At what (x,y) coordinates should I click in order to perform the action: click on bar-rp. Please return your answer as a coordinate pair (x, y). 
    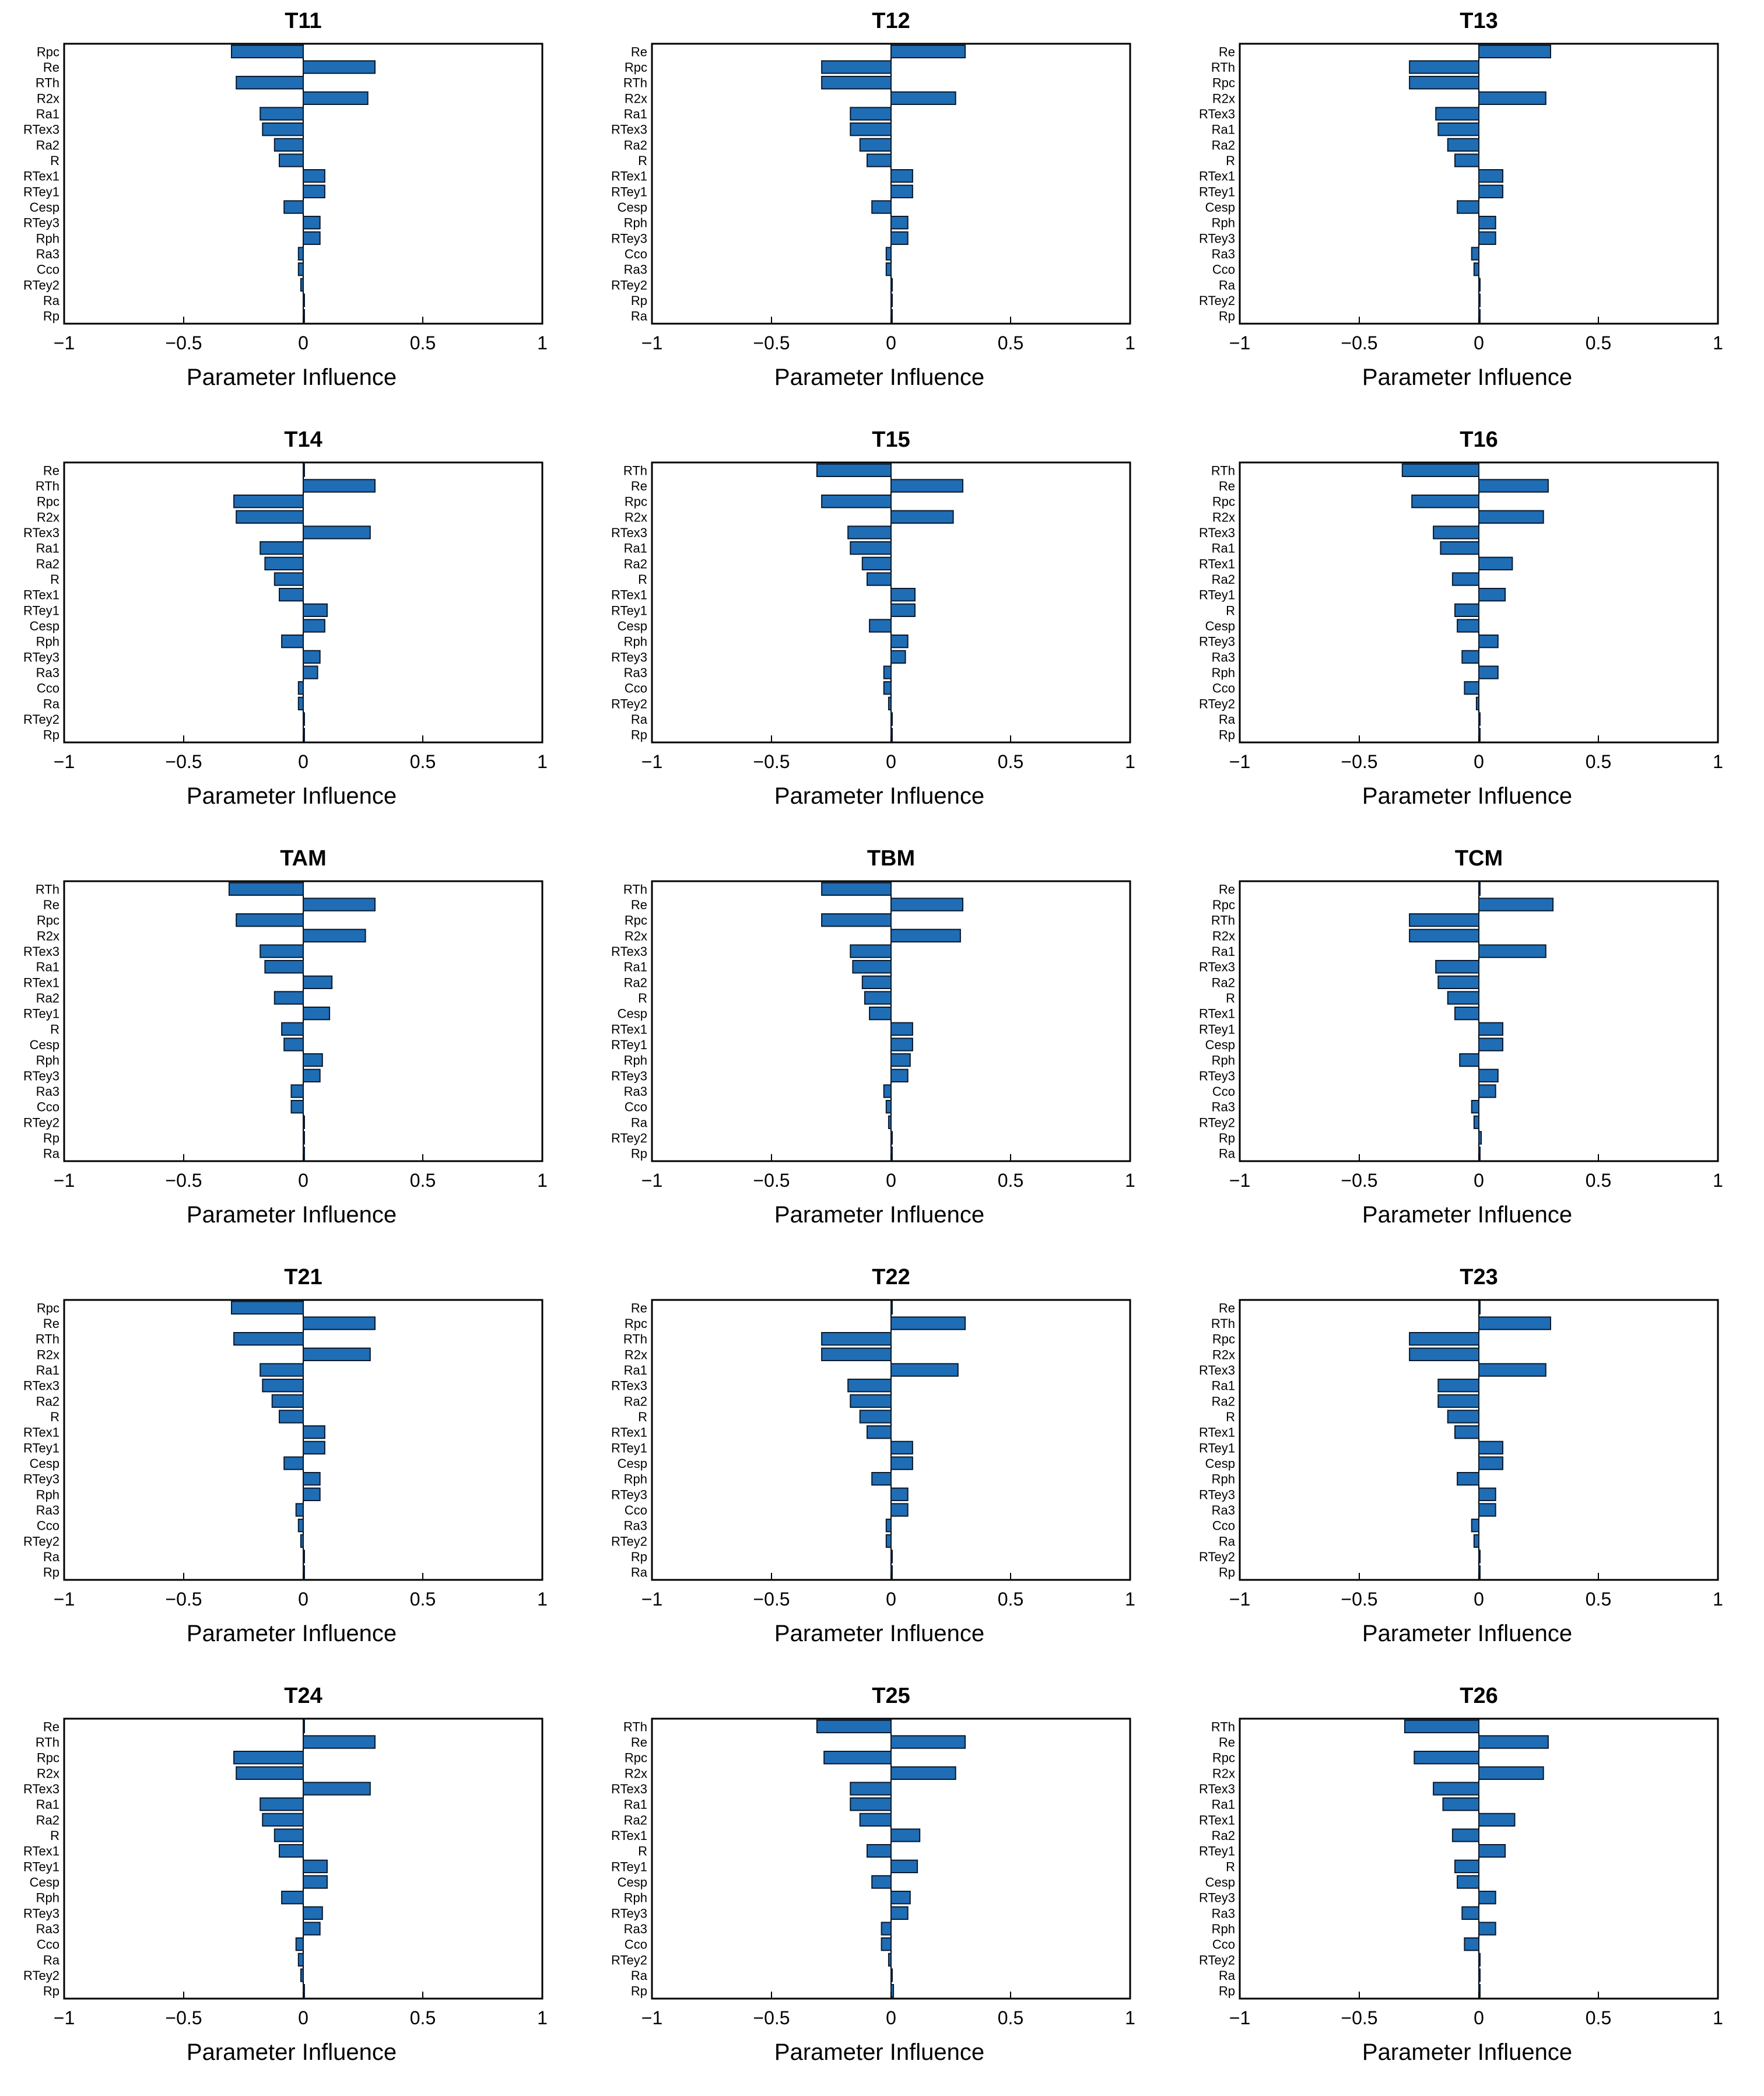
    Looking at the image, I should click on (1480, 1138).